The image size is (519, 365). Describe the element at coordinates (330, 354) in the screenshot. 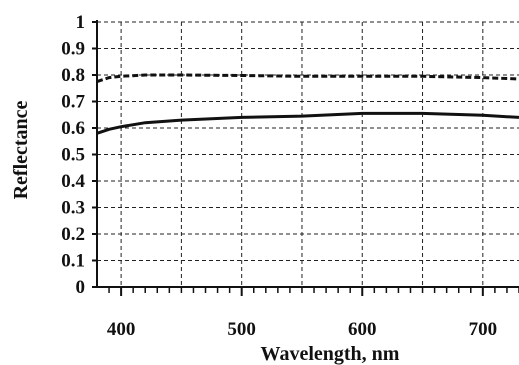

I see `x-axis-label: Wavelength, nm` at that location.